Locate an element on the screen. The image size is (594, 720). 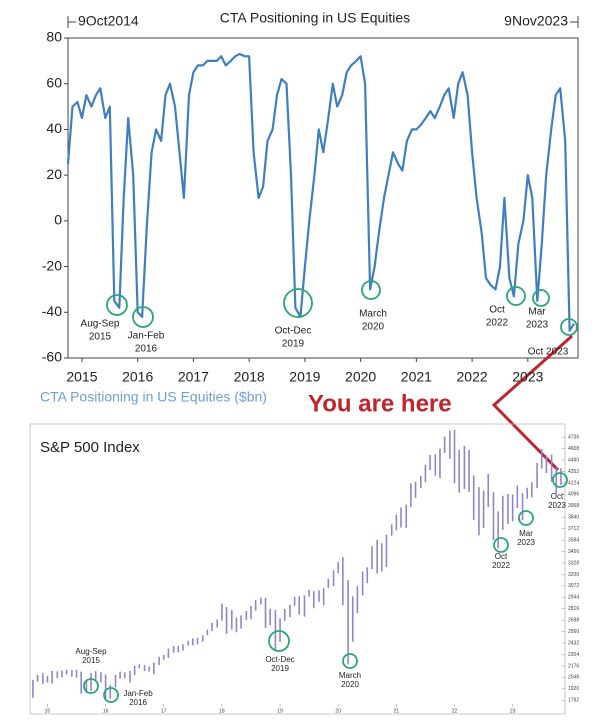
x-tick-label: 16 is located at coordinates (106, 711).